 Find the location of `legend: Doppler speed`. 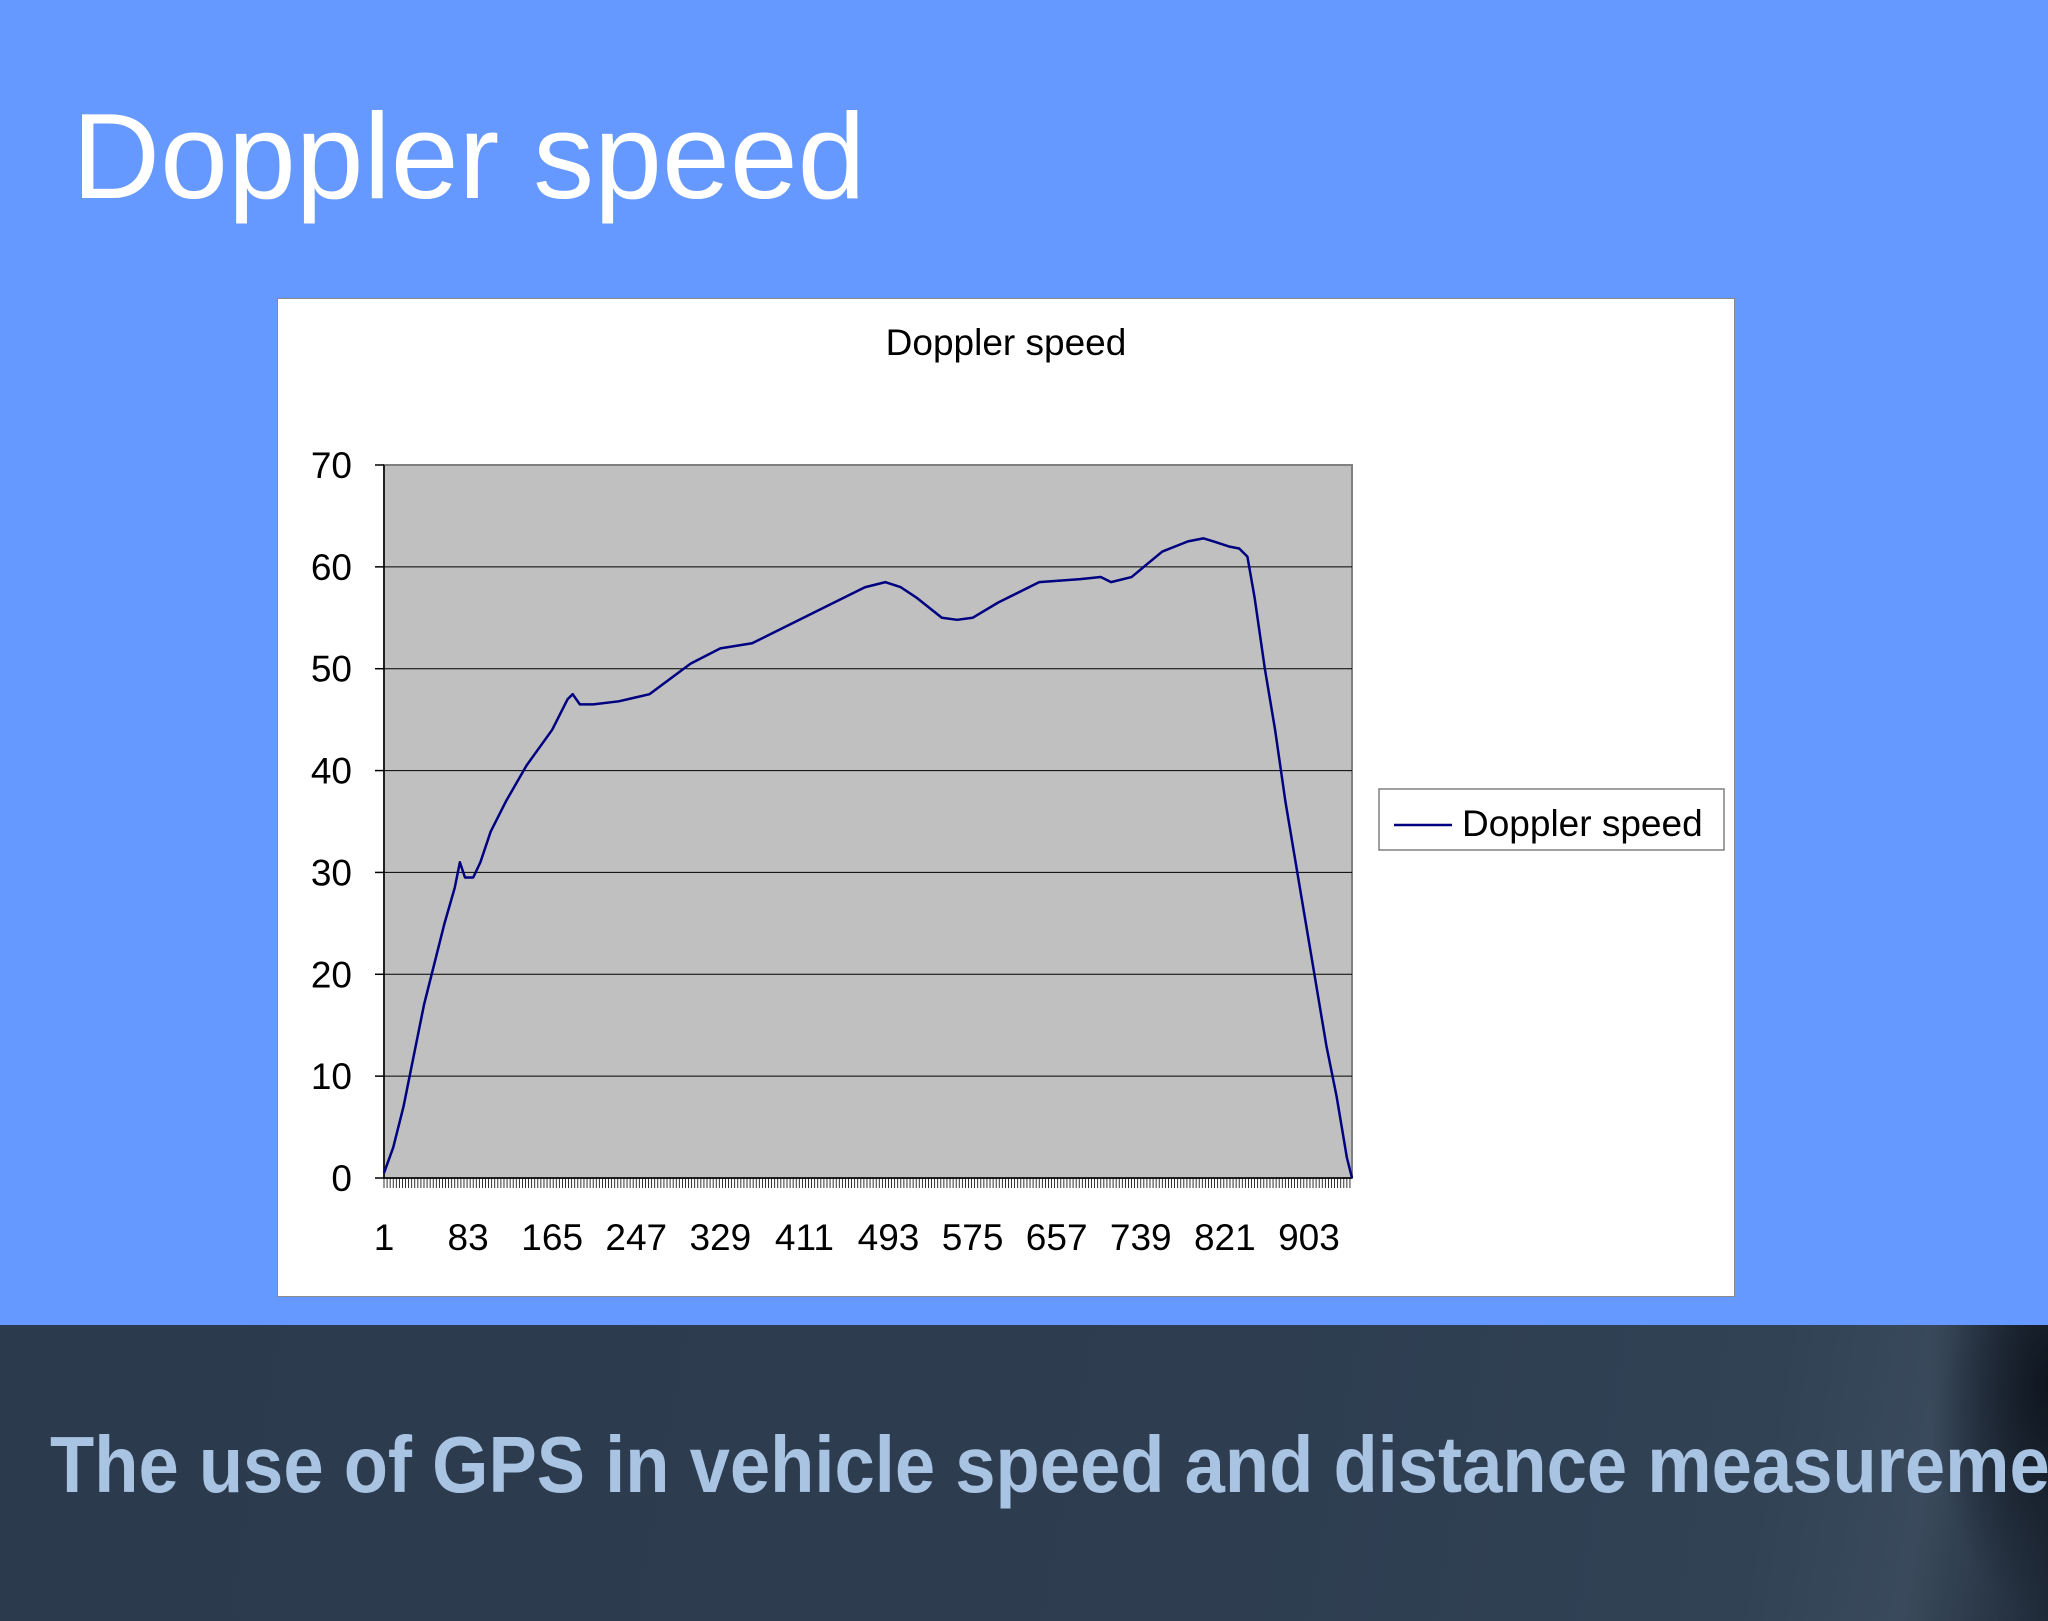

legend: Doppler speed is located at coordinates (1551, 819).